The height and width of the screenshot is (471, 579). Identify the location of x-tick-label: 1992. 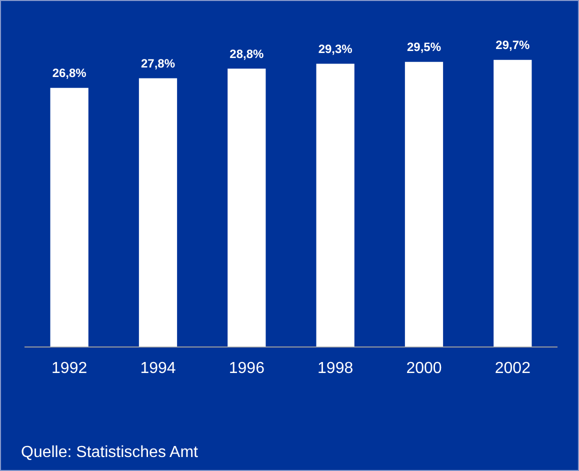
(70, 368).